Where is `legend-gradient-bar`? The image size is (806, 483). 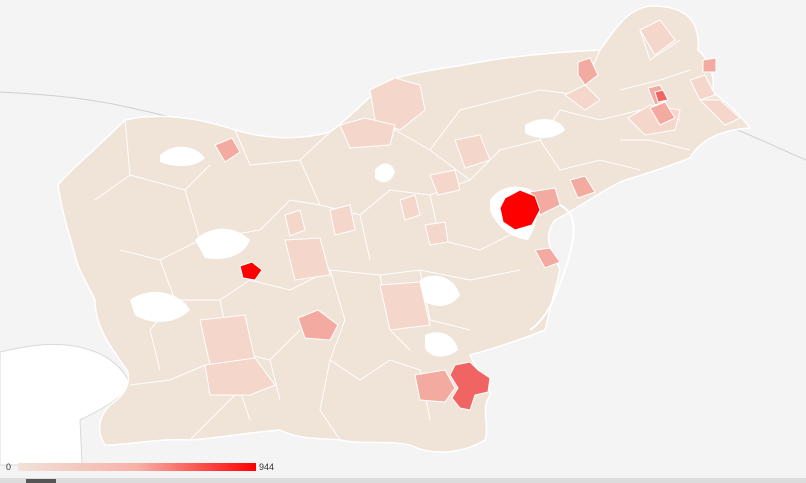
legend-gradient-bar is located at coordinates (137, 467).